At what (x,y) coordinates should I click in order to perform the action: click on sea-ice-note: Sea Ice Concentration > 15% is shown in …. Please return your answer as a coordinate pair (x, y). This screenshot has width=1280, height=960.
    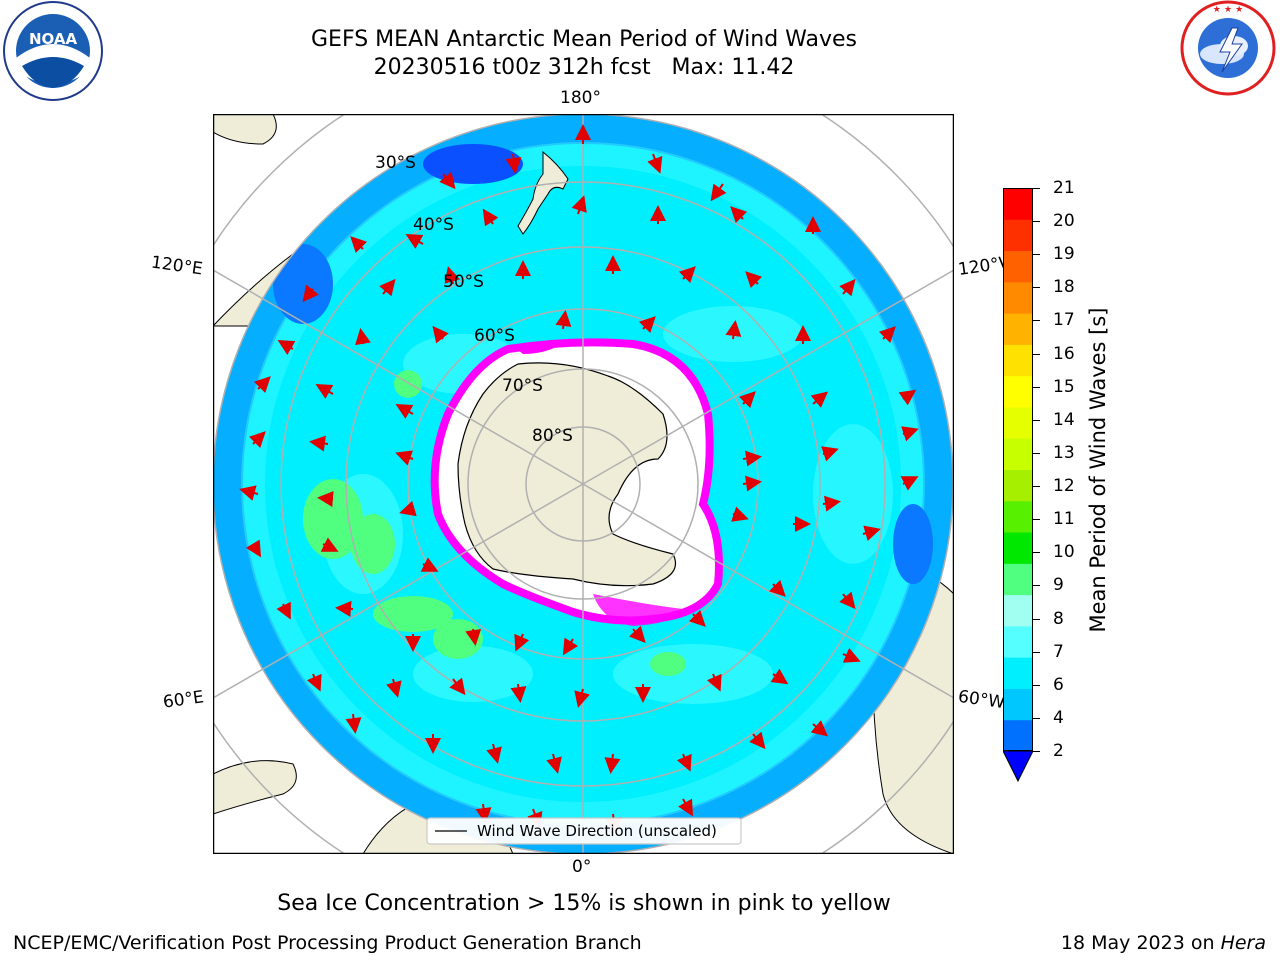
    Looking at the image, I should click on (584, 903).